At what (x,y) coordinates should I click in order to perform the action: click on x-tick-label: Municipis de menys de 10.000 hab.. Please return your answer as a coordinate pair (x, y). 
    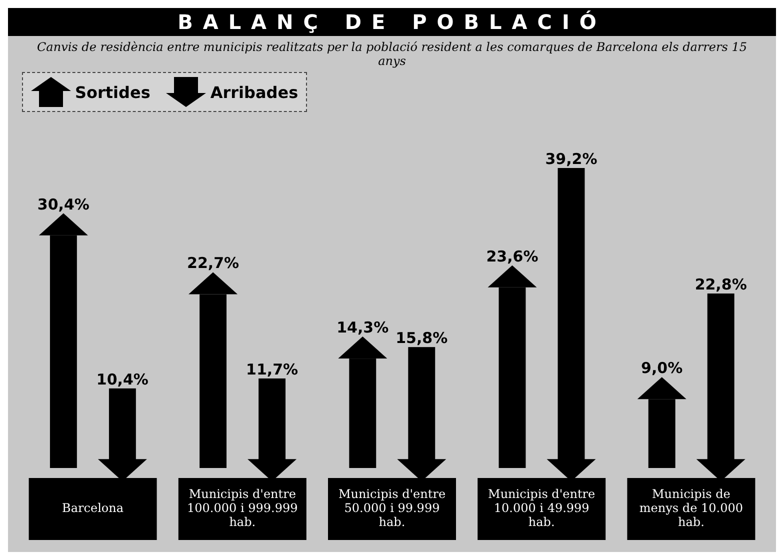
    Looking at the image, I should click on (691, 508).